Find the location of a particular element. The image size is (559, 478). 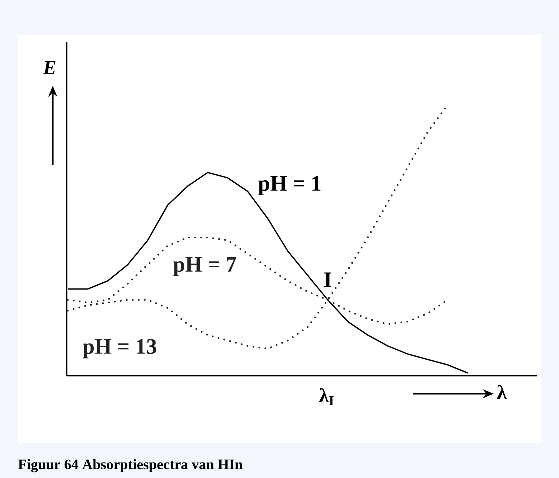

y-axis-title: E is located at coordinates (49, 68).